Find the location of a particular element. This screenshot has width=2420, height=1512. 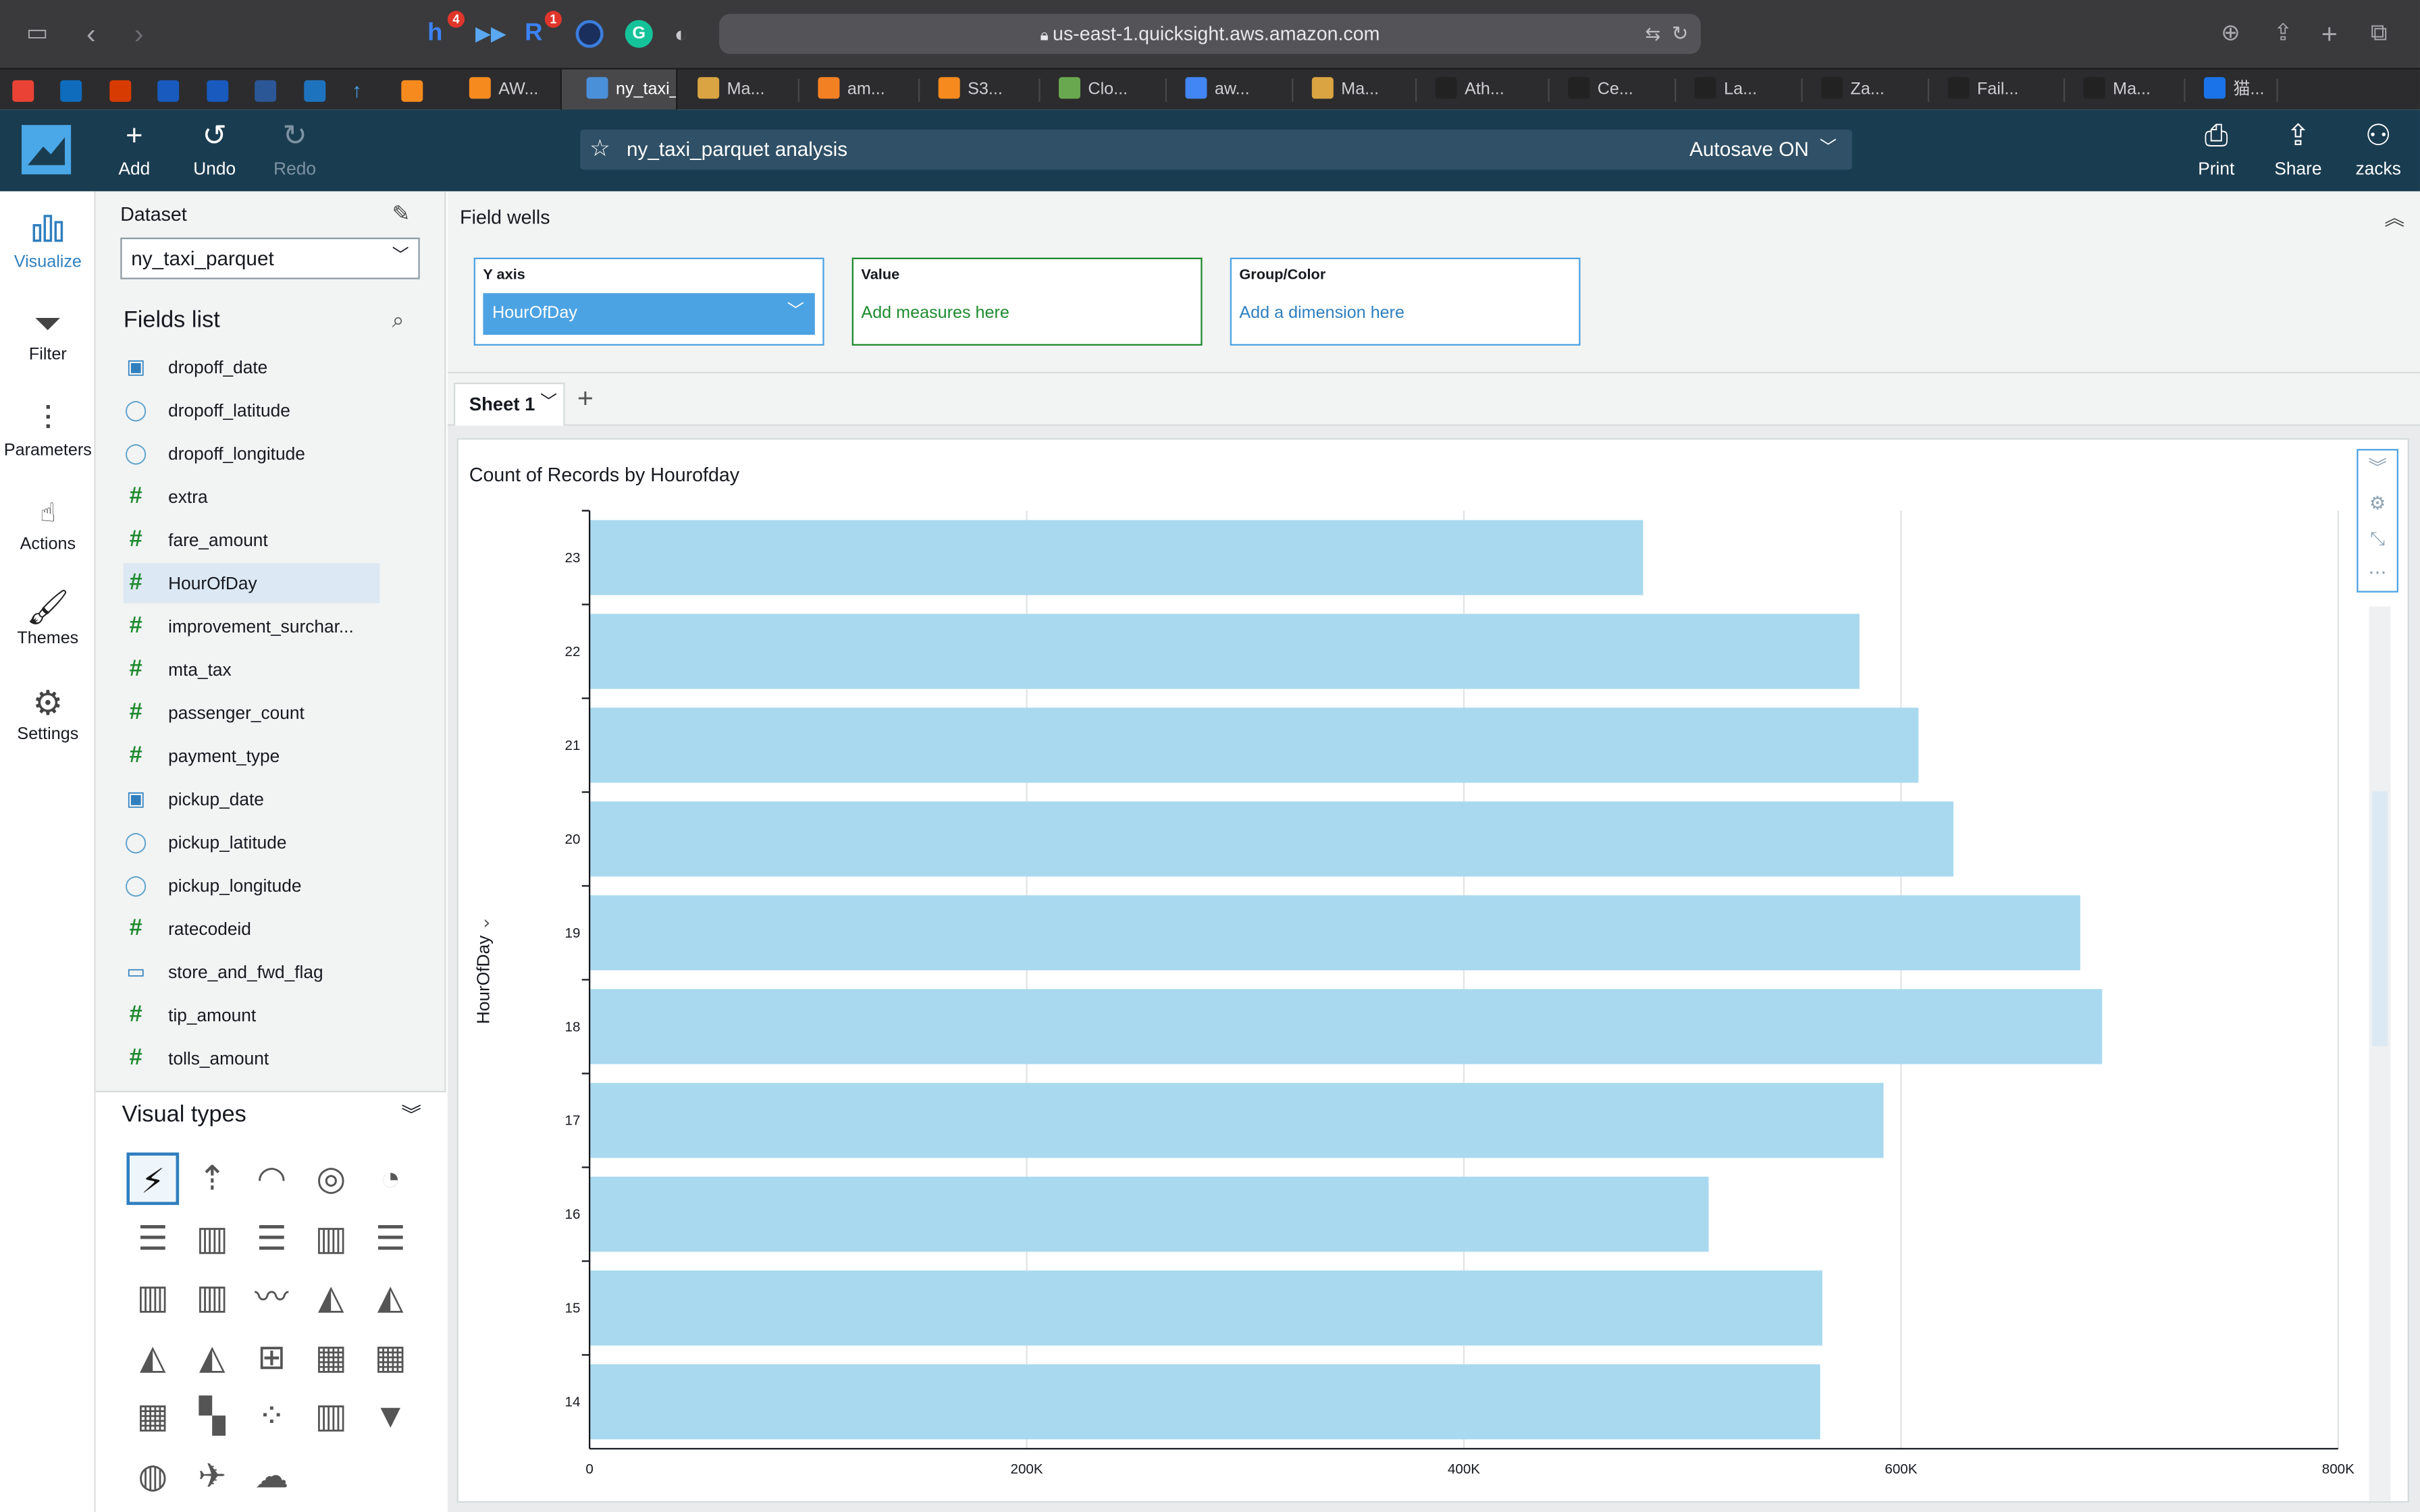

share-page-icon: ⇪ is located at coordinates (2283, 33).